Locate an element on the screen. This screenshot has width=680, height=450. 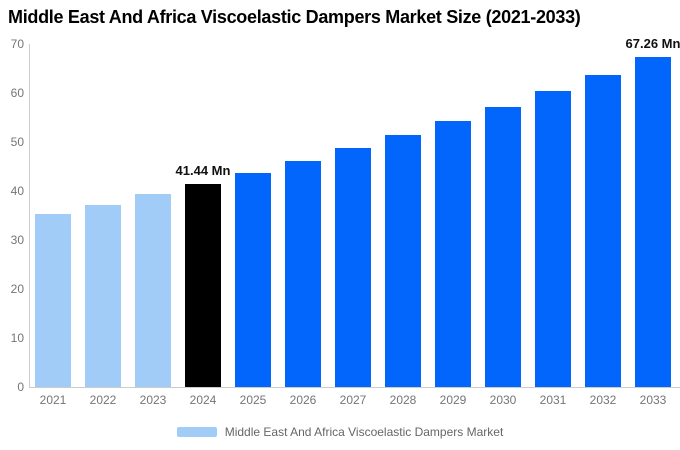
x-label-2030: 2030 is located at coordinates (503, 400).